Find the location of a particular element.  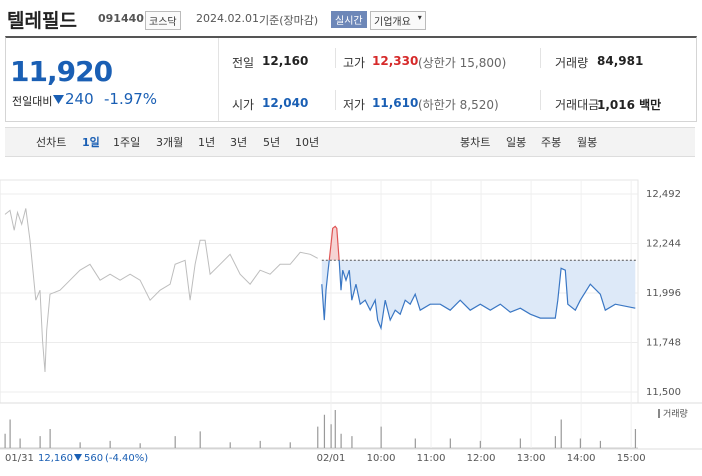

stat-label: 거래량 is located at coordinates (572, 63).